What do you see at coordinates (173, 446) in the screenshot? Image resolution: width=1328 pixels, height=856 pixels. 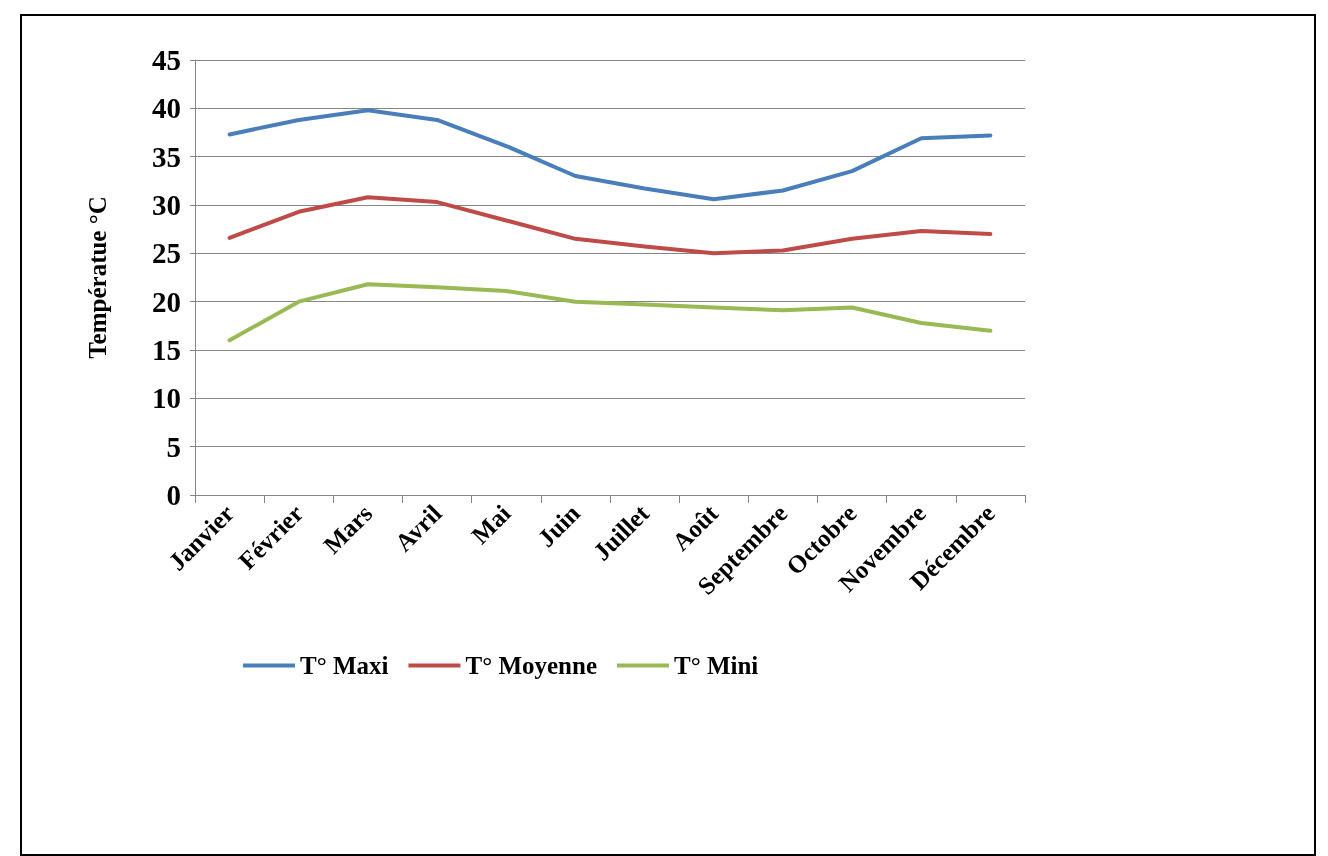 I see `y-tick-label: 5` at bounding box center [173, 446].